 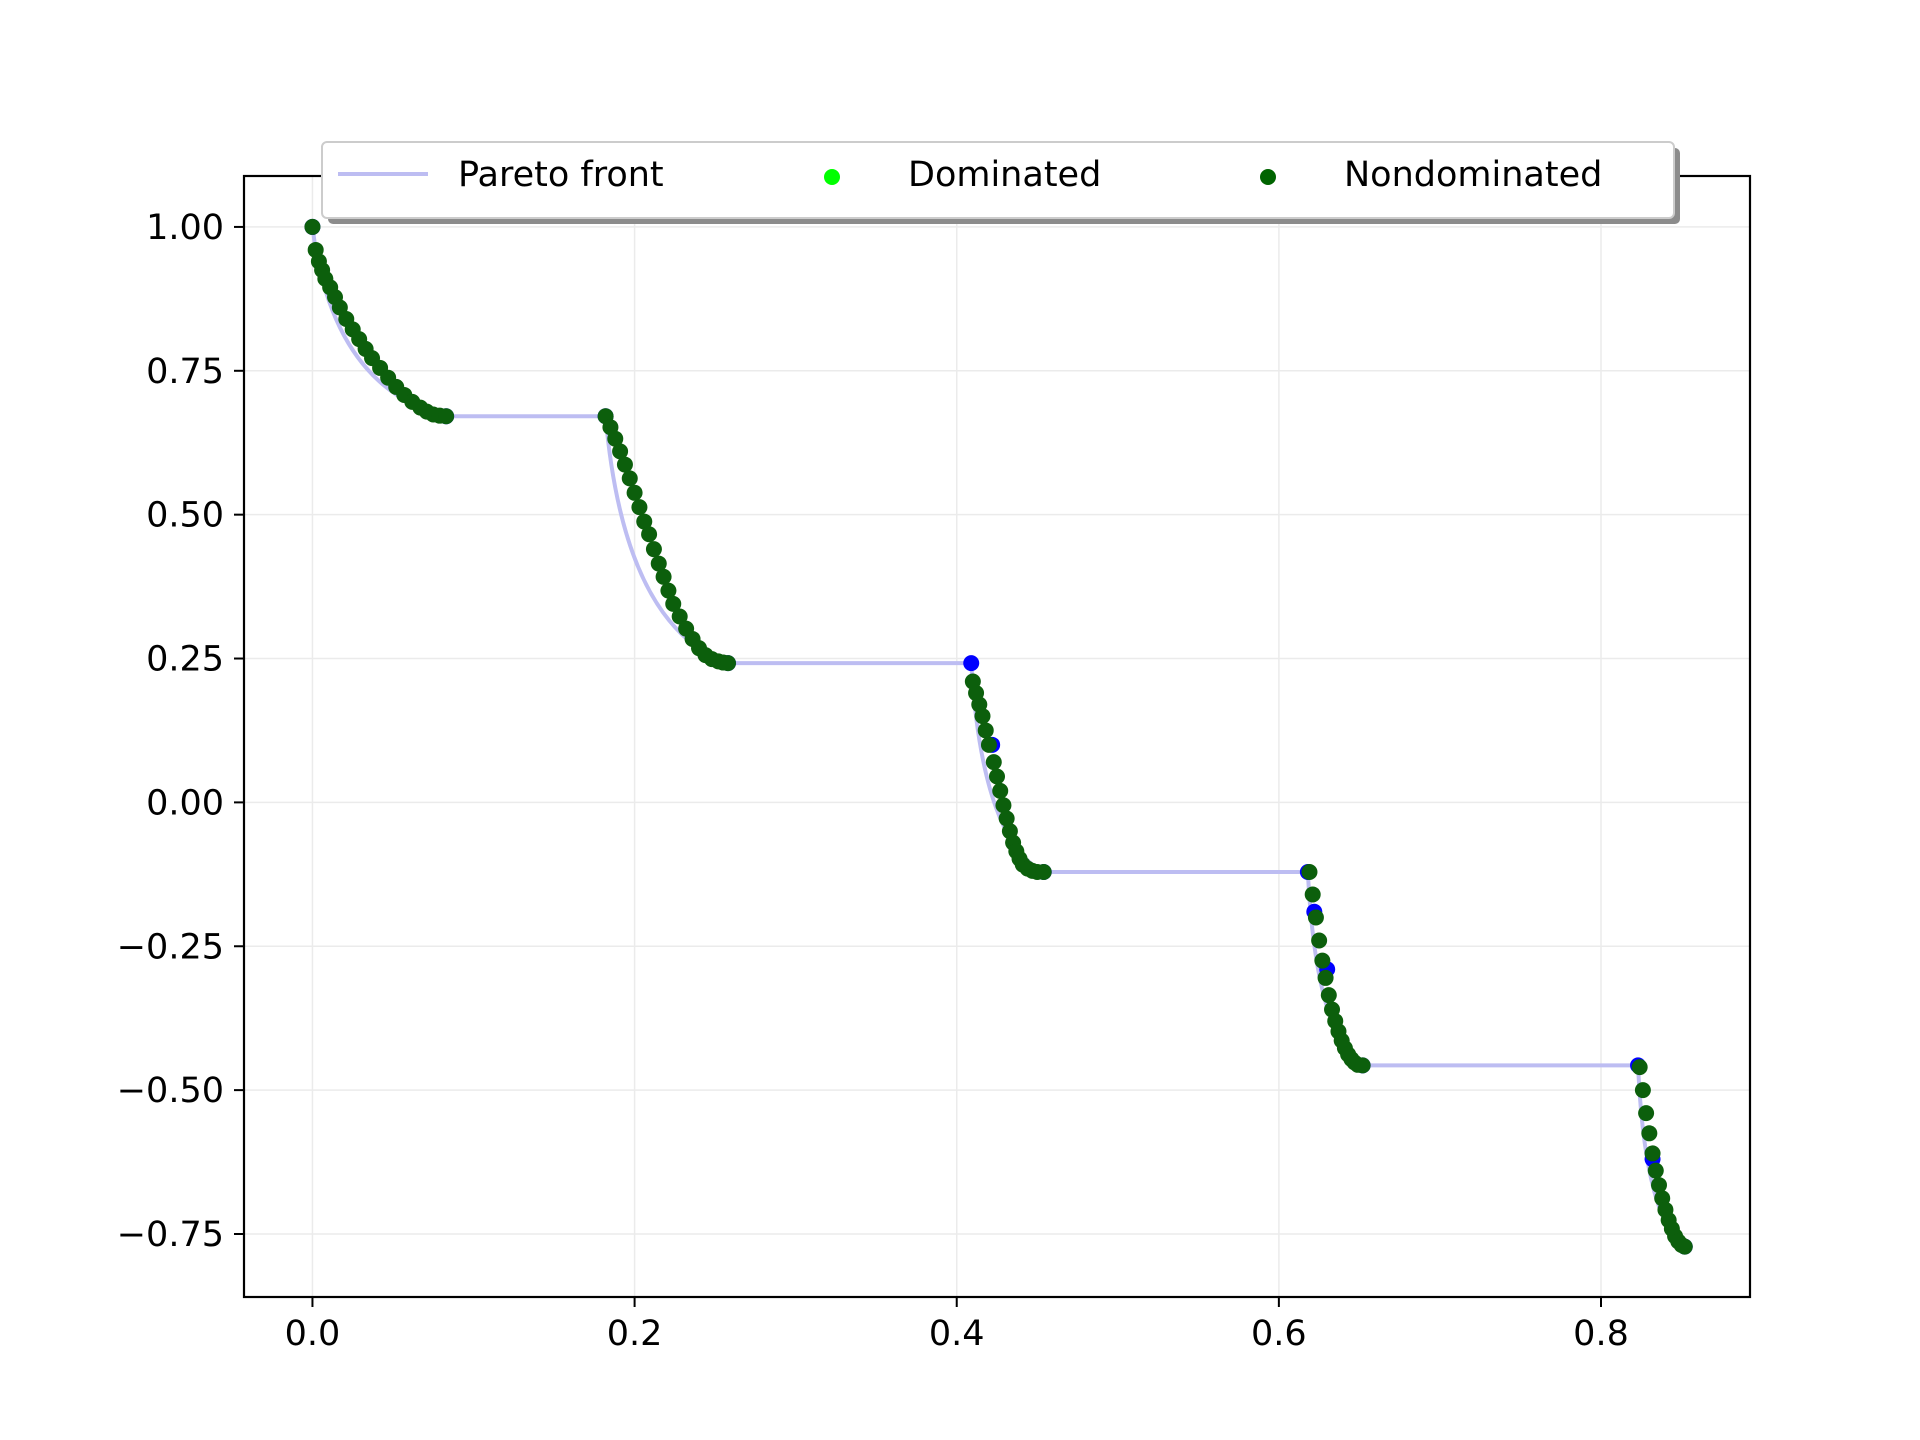 I want to click on x-tick-label: 0.2, so click(x=635, y=1334).